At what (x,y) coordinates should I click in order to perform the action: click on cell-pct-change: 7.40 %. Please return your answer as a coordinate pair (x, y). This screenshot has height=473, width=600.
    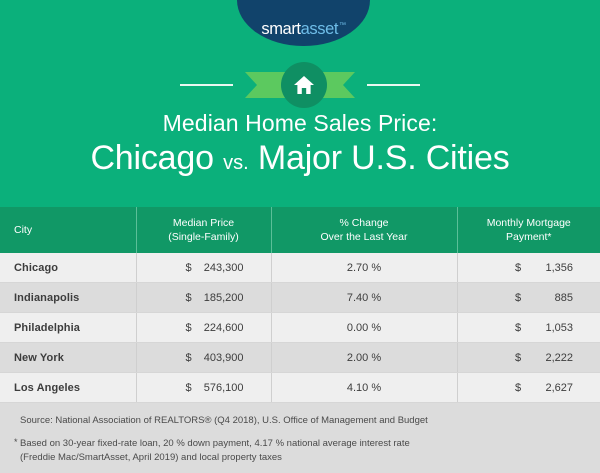
    Looking at the image, I should click on (364, 298).